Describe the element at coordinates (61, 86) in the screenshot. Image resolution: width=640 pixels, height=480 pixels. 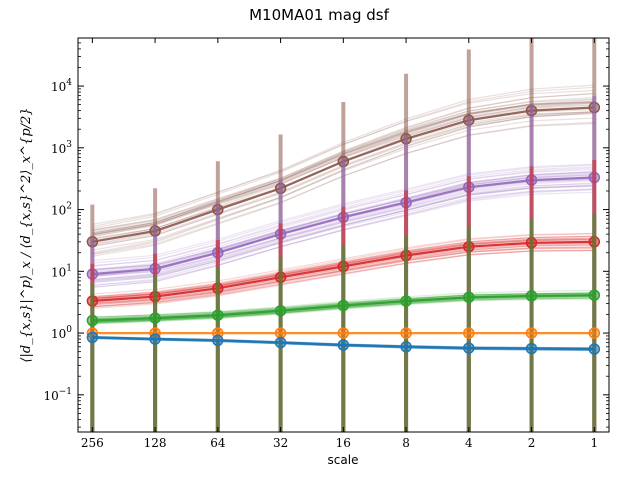
I see `y-tick-label: 10⁴` at that location.